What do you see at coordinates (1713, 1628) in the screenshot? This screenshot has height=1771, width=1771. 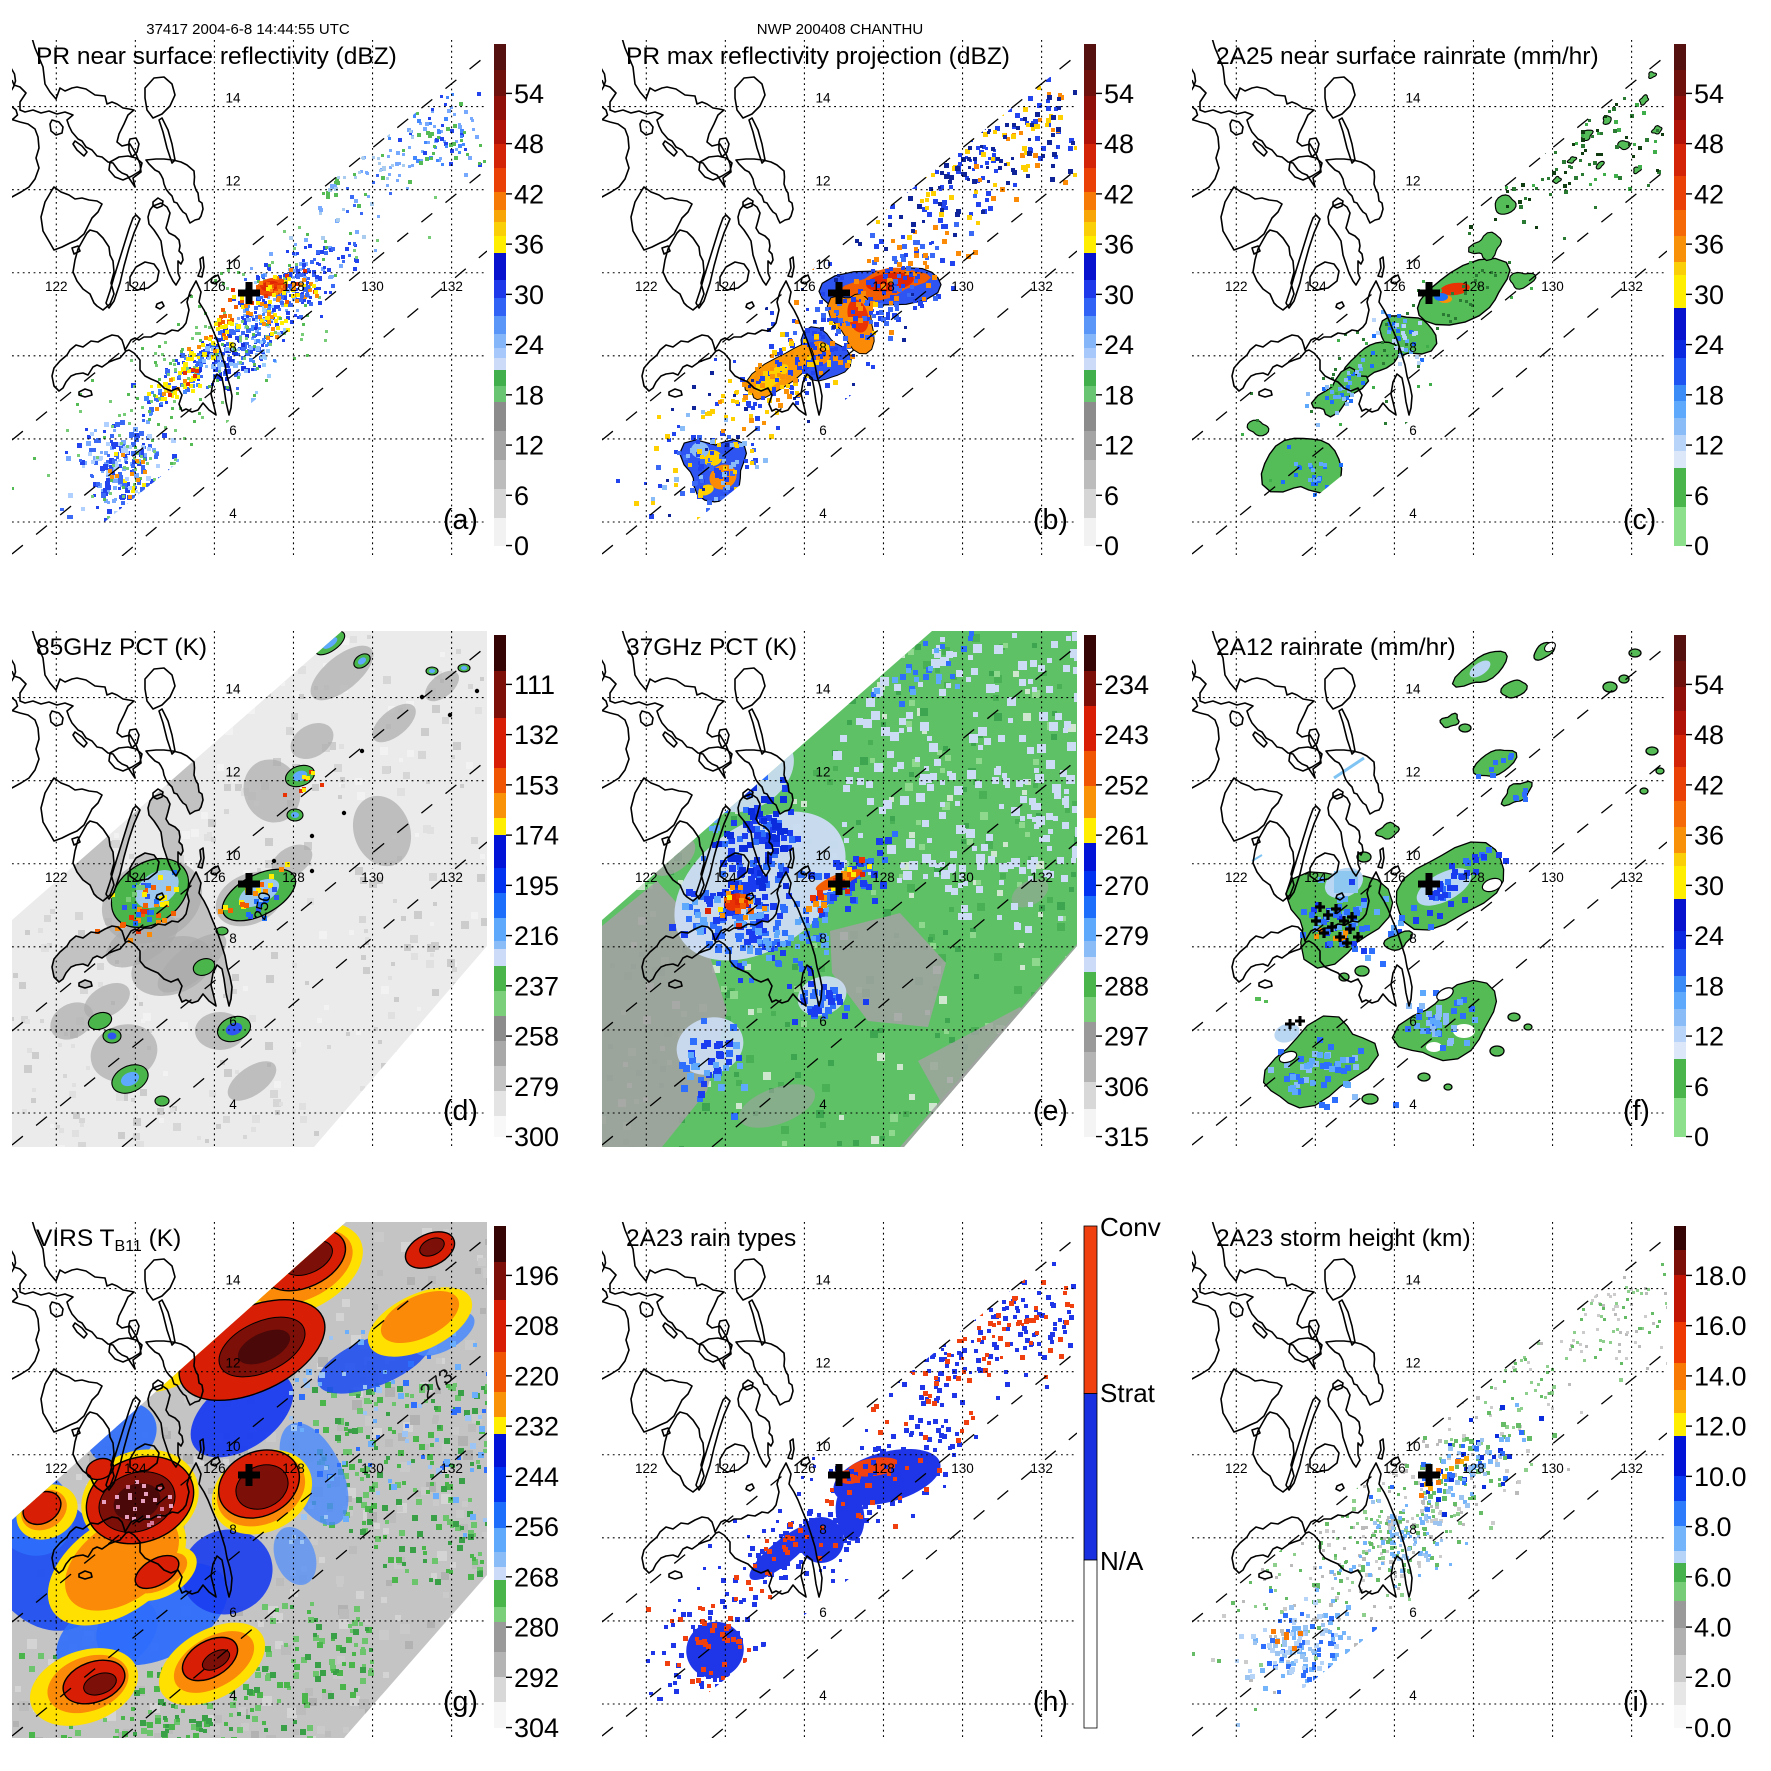 I see `svg-text: 4.0` at bounding box center [1713, 1628].